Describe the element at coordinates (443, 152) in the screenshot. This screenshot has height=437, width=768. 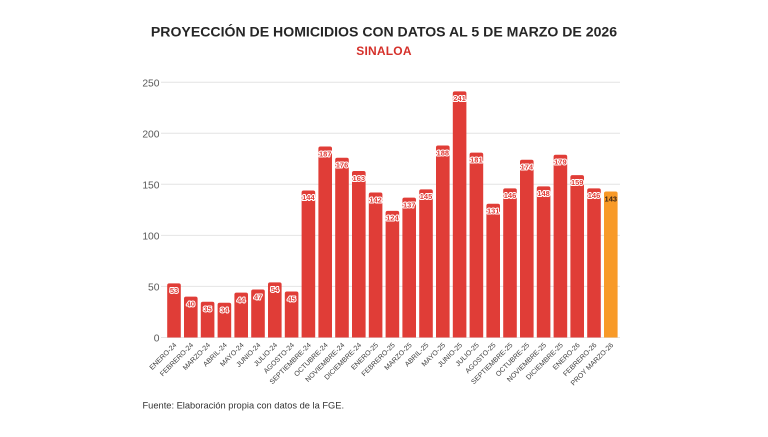
I see `svg-text: 188` at that location.